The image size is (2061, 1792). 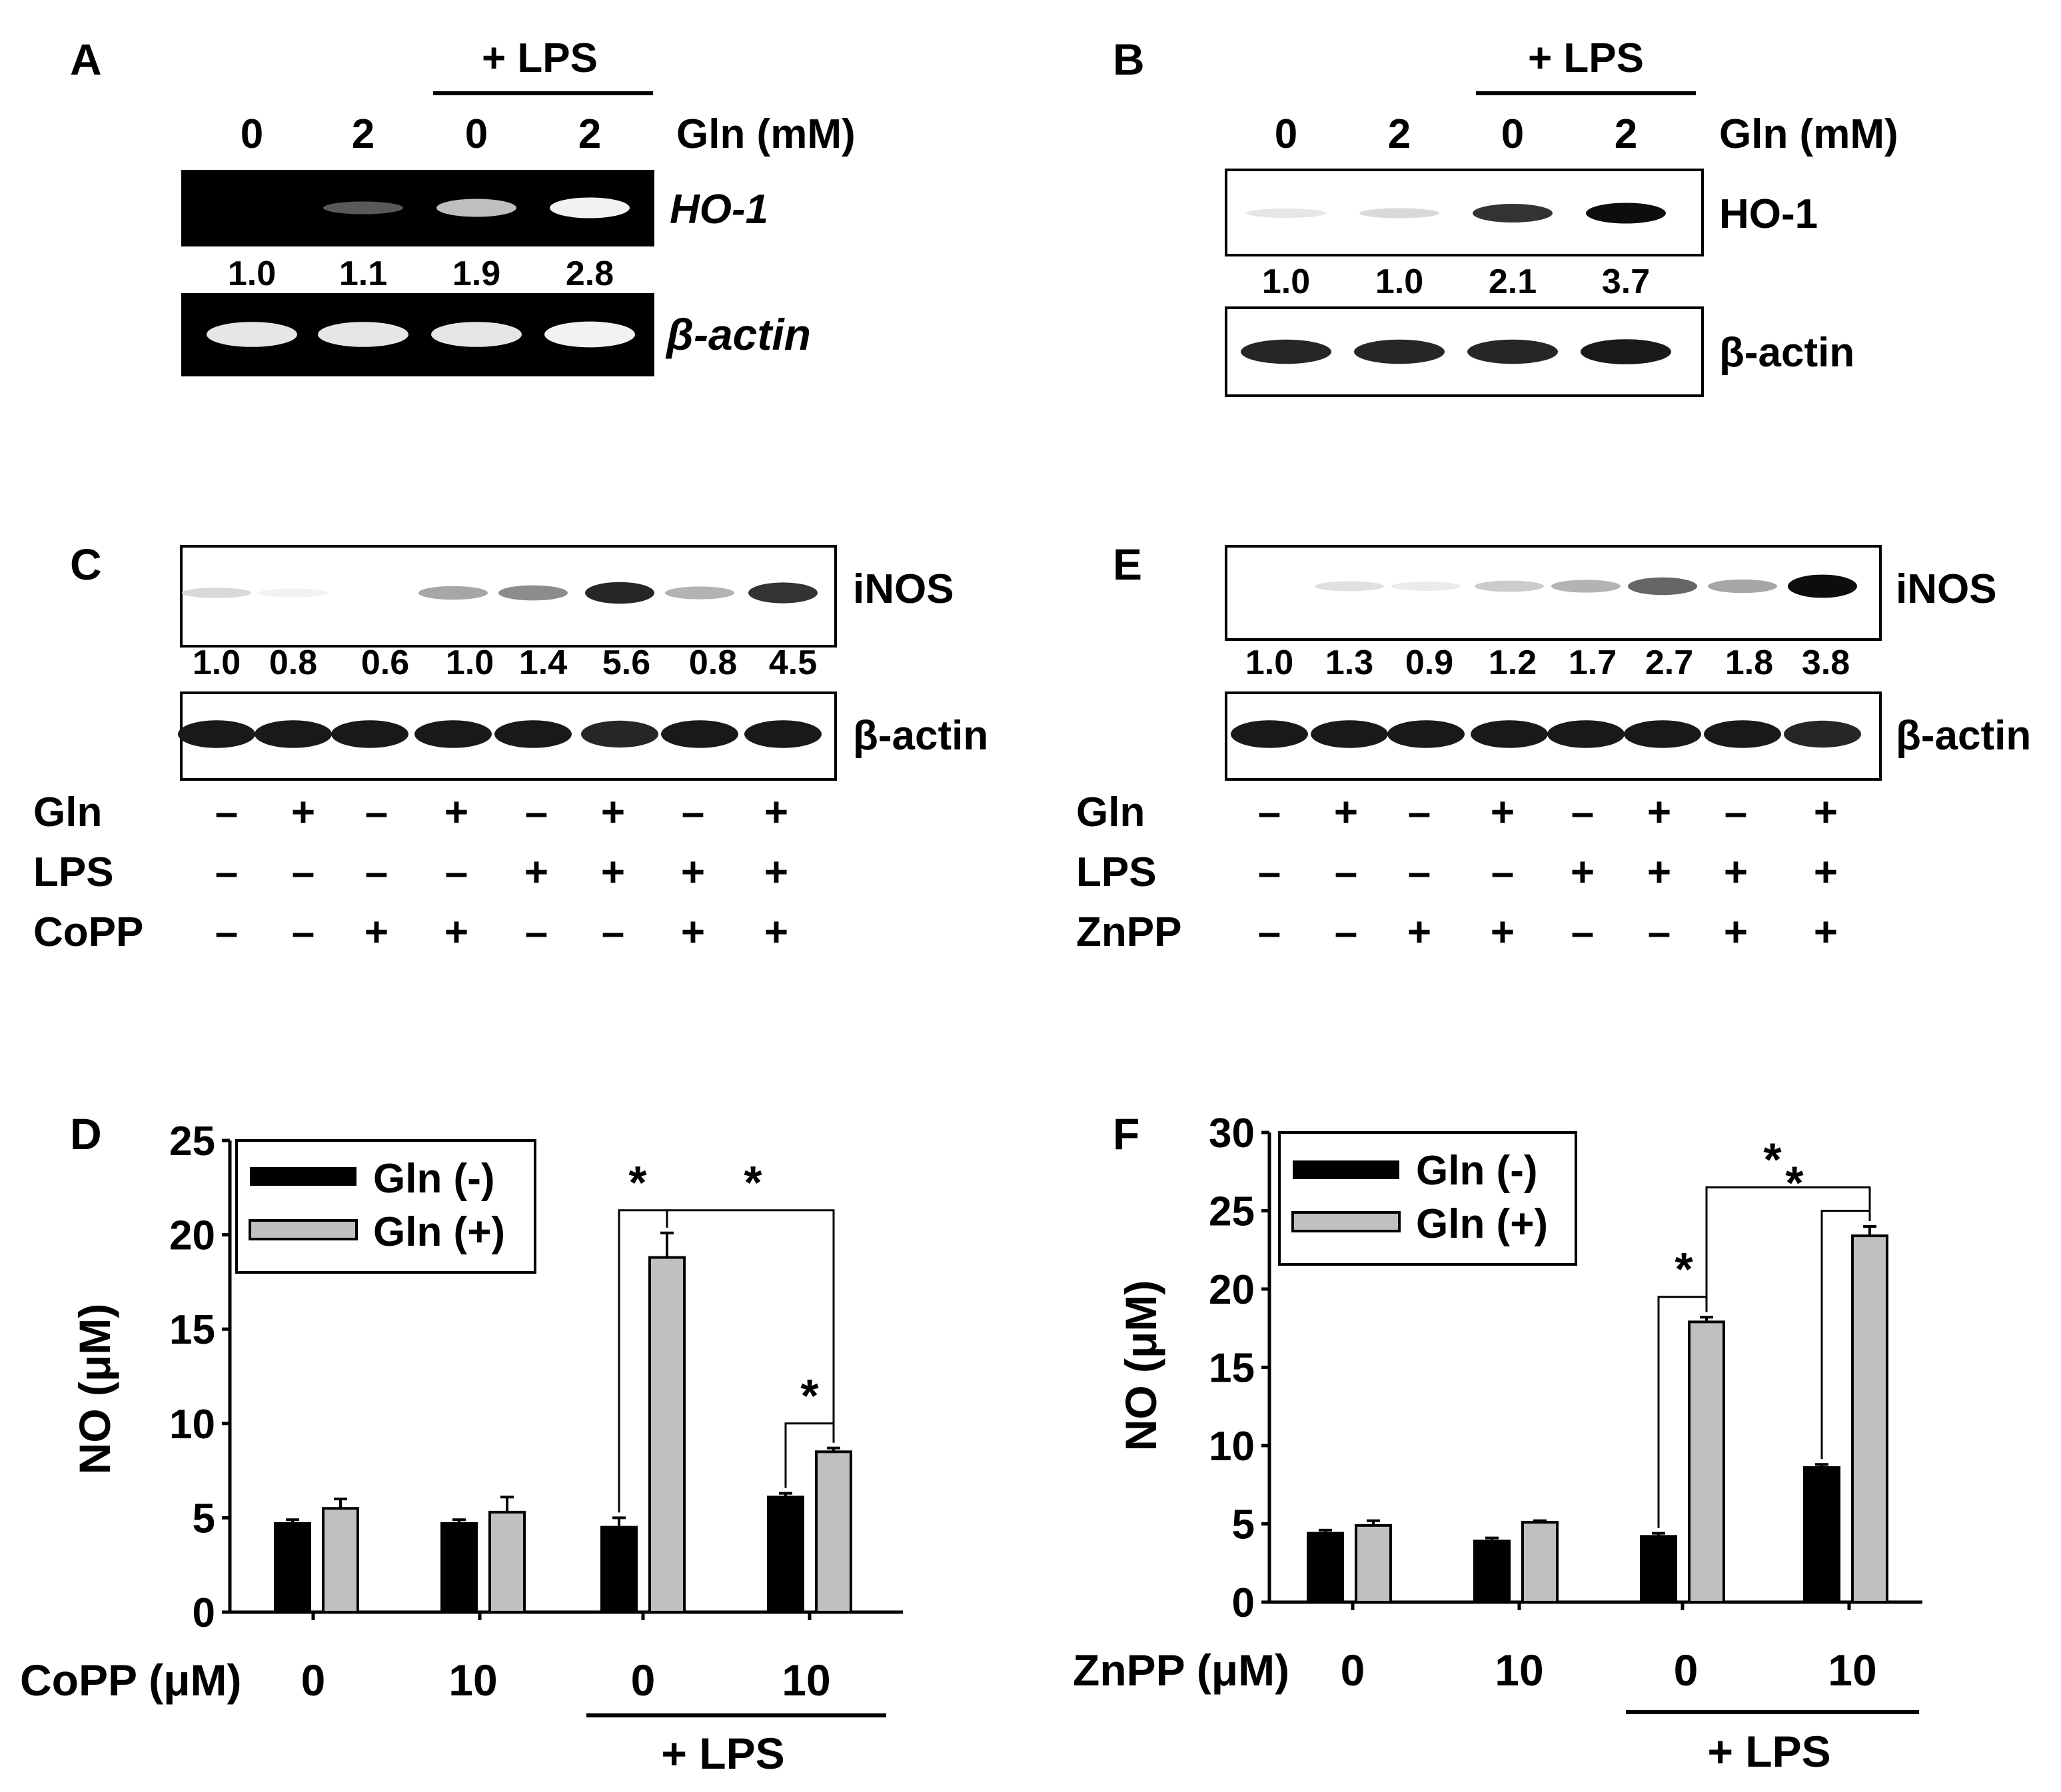 I want to click on panel-f-legend-gln-plus: Gln (+), so click(x=1482, y=1224).